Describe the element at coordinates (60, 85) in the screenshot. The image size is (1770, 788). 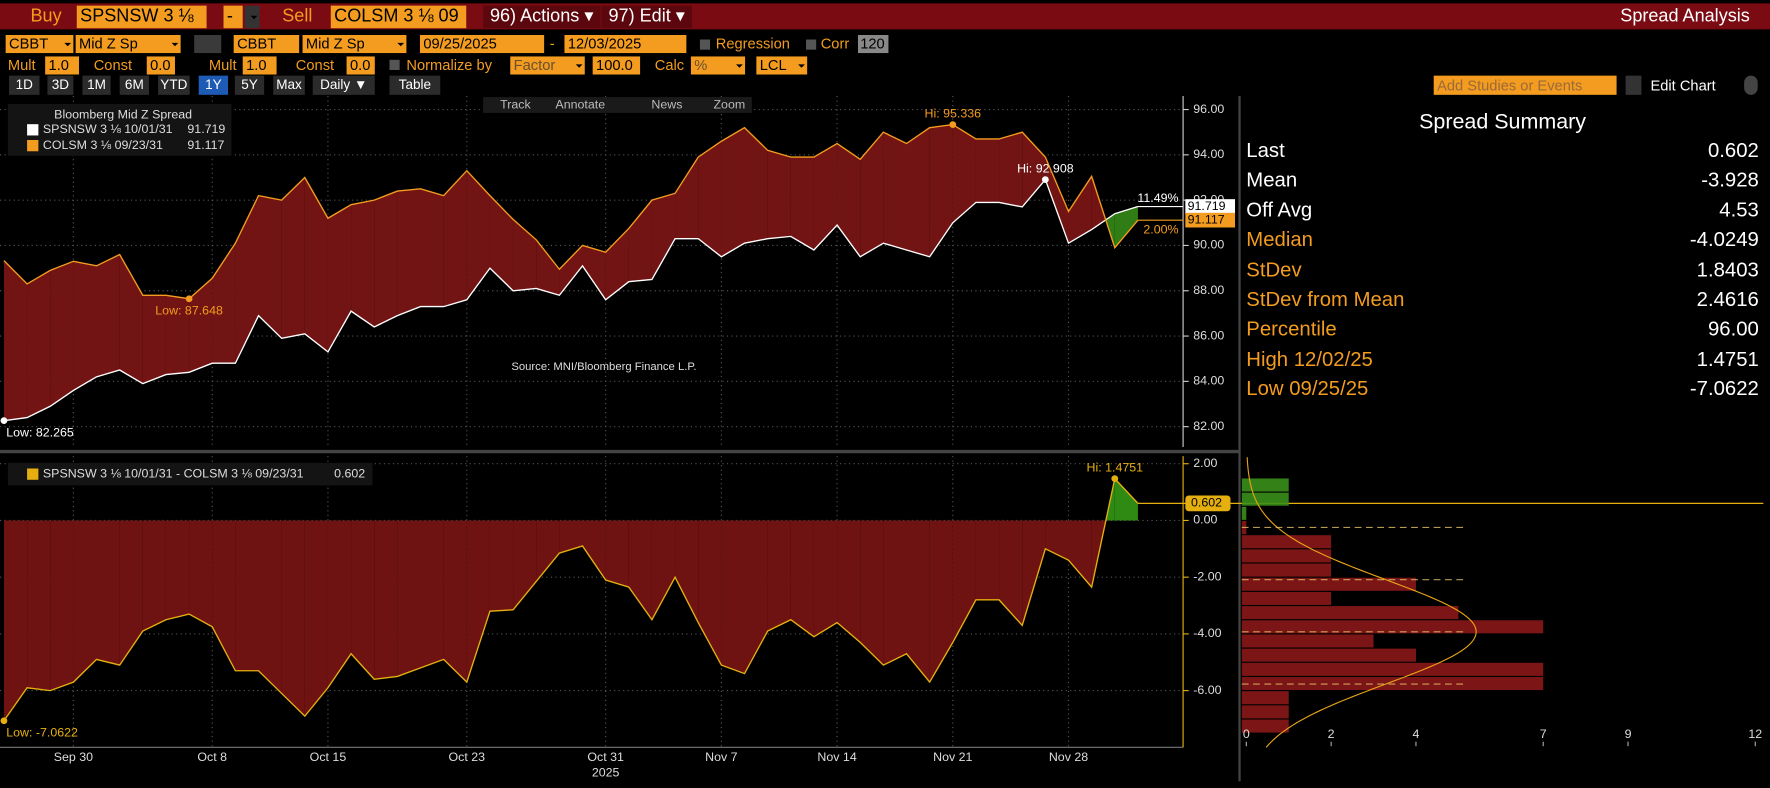
I see `range-button: 3D` at that location.